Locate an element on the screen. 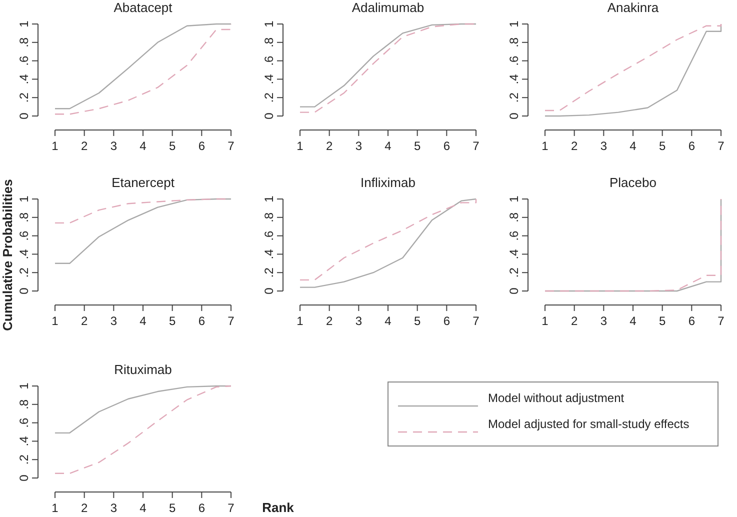  chart-title: Rituximab is located at coordinates (143, 369).